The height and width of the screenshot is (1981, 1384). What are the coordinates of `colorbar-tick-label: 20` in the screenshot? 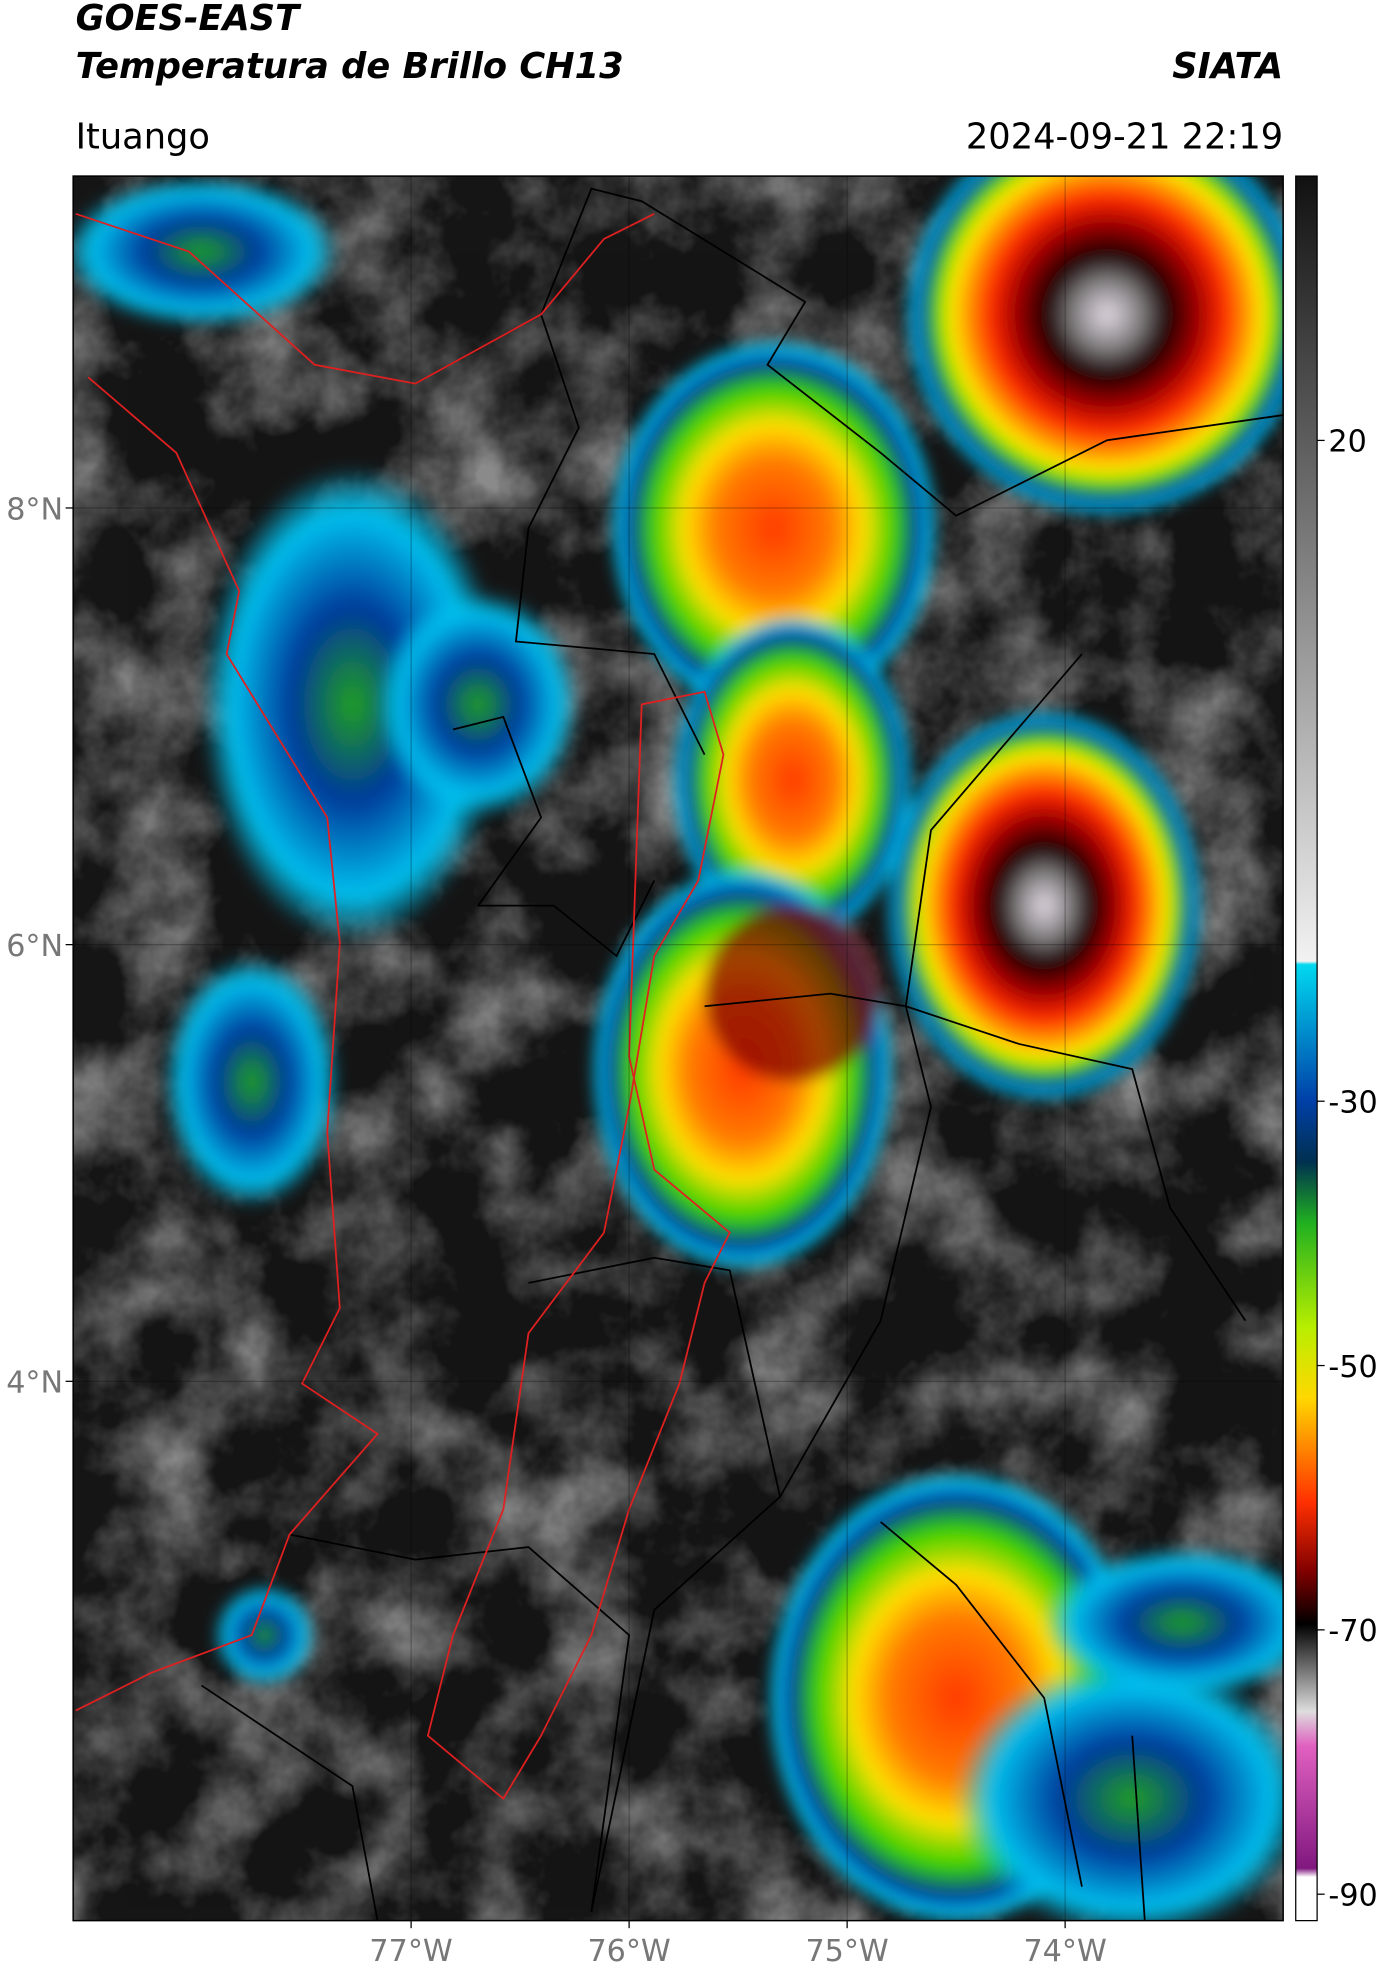 It's located at (1347, 442).